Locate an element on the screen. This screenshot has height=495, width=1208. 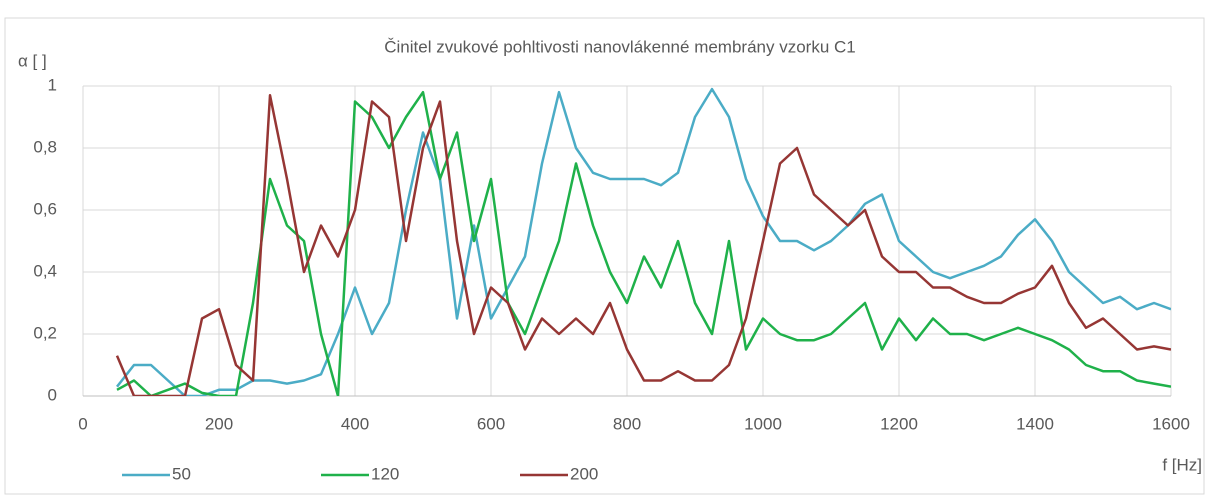
y-tick-label: 0,6 is located at coordinates (45, 208).